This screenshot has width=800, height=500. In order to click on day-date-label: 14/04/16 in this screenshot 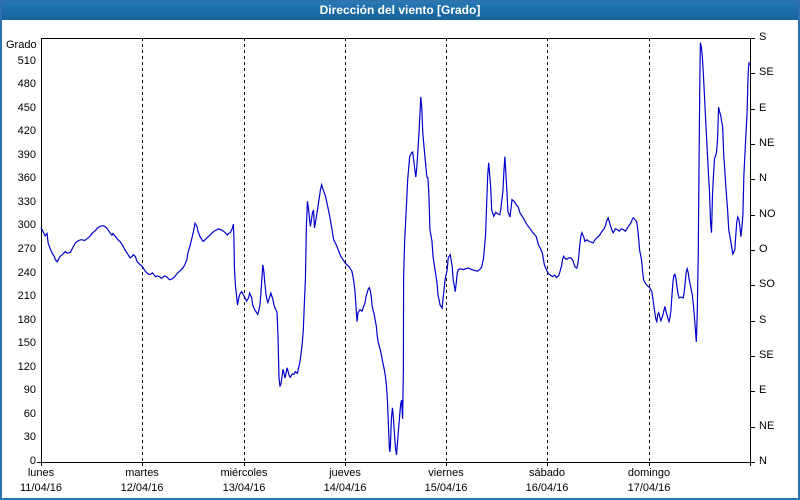, I will do `click(345, 488)`.